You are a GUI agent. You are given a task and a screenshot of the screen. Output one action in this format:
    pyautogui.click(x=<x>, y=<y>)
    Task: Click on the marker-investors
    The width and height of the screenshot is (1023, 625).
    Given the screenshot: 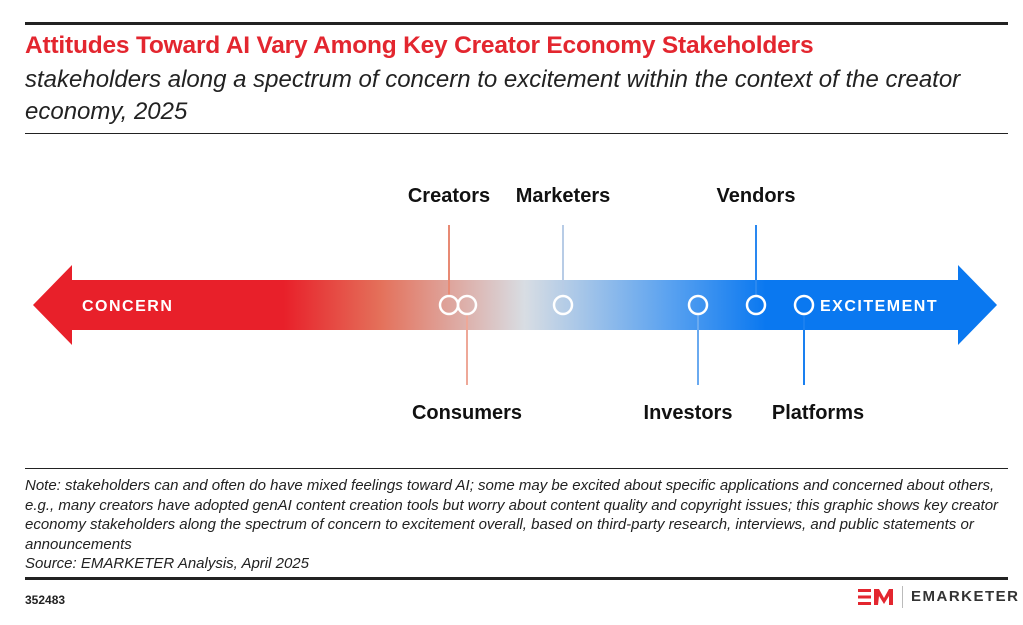 What is the action you would take?
    pyautogui.click(x=698, y=305)
    